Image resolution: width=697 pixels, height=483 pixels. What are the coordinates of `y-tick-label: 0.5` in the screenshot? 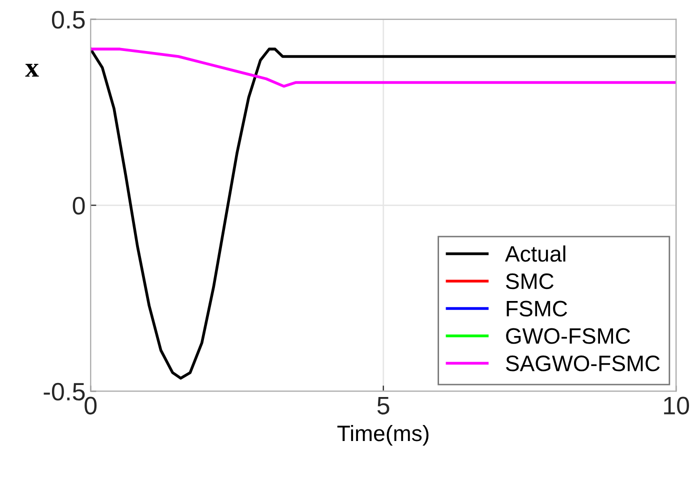 It's located at (68, 19).